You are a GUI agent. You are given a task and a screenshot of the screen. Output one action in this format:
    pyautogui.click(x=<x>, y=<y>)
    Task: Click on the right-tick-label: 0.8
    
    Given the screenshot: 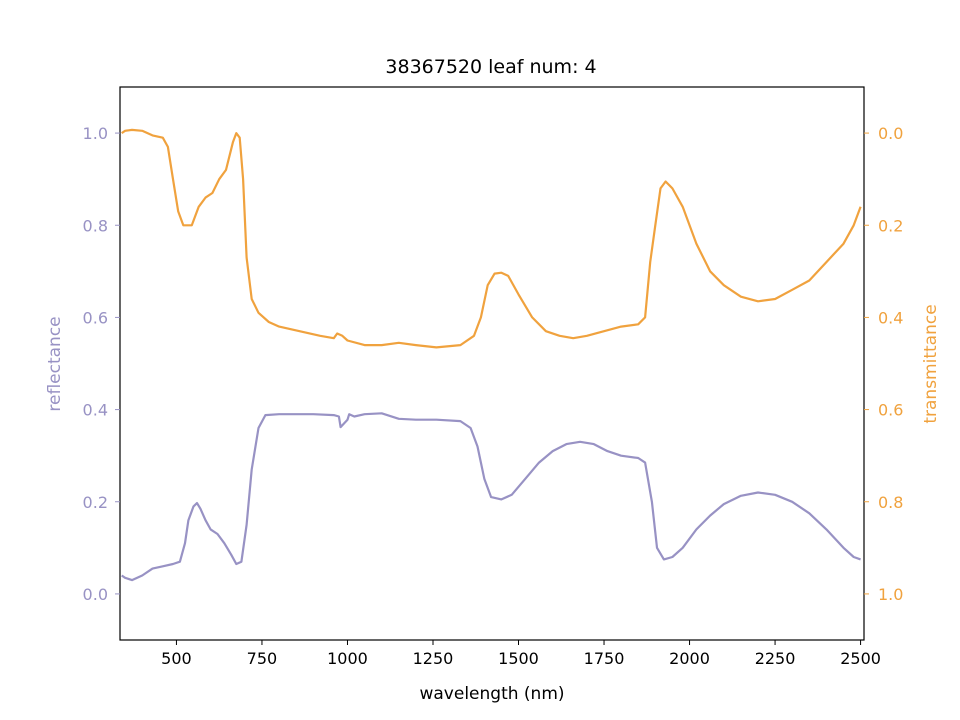 What is the action you would take?
    pyautogui.click(x=890, y=502)
    